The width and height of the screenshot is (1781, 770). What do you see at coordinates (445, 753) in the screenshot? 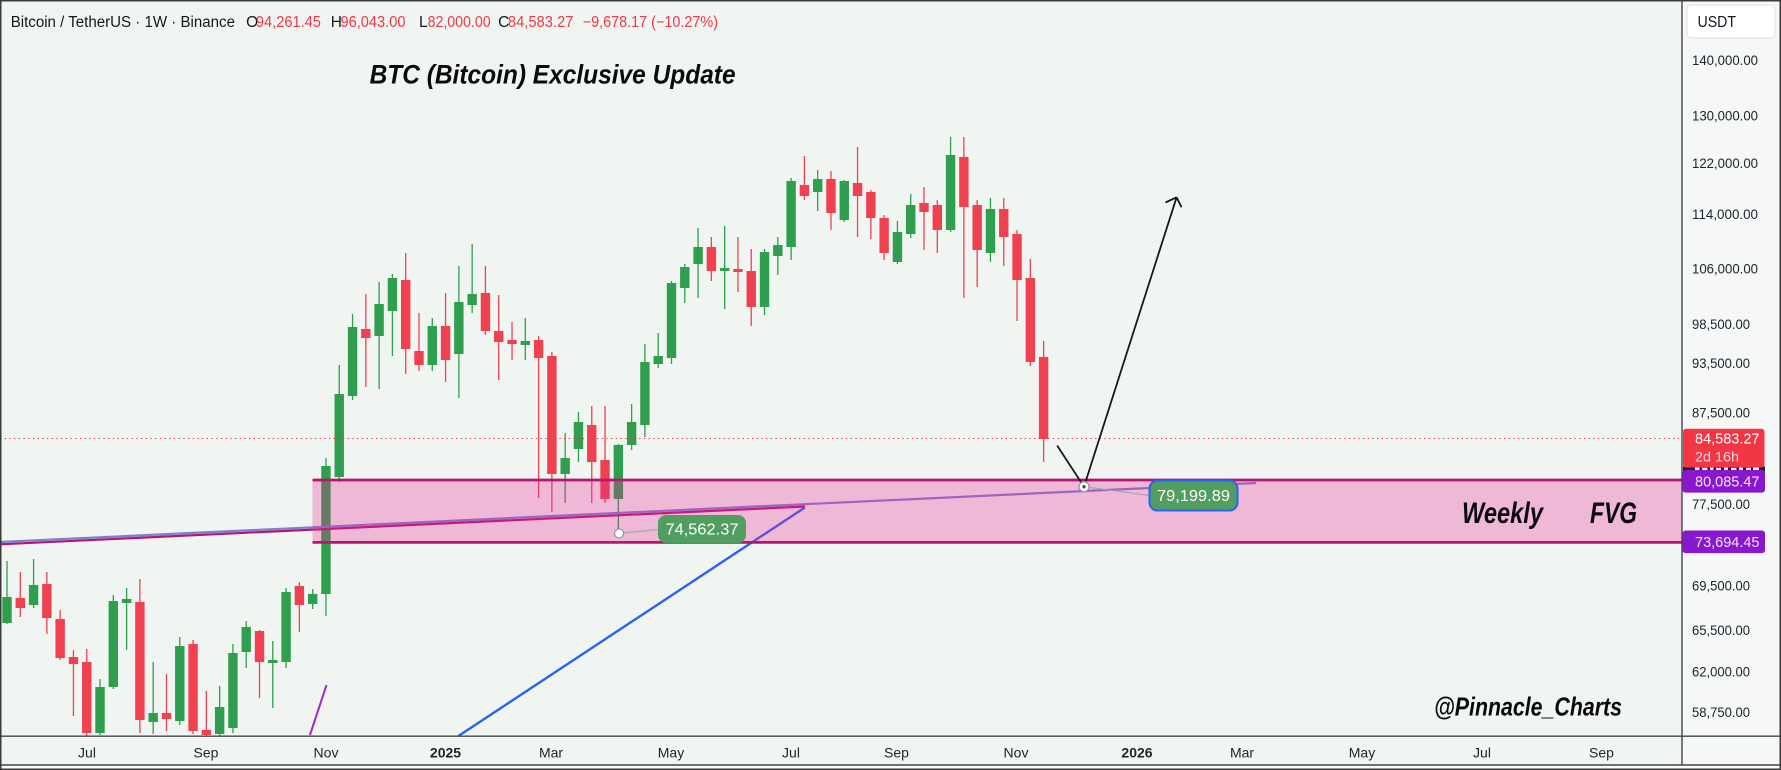
I see `svg-text: 2025` at bounding box center [445, 753].